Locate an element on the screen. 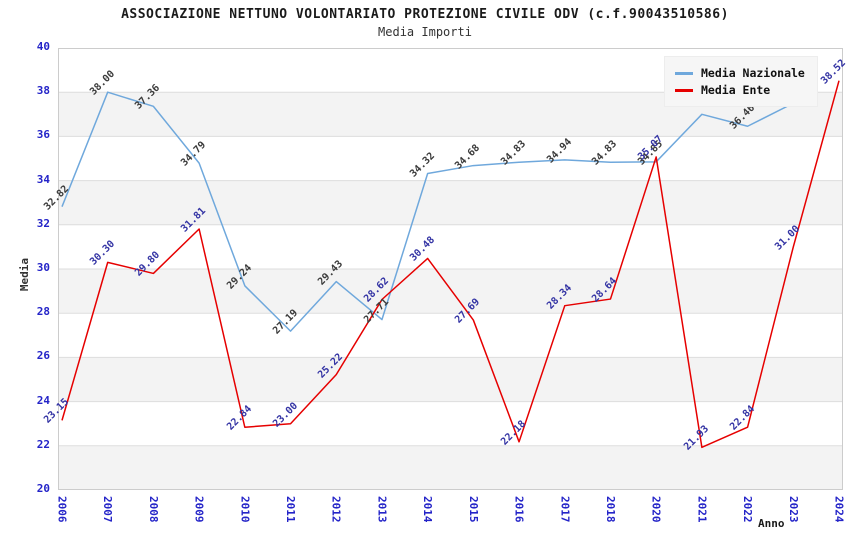  x-tick-label: 2016 is located at coordinates (519, 509).